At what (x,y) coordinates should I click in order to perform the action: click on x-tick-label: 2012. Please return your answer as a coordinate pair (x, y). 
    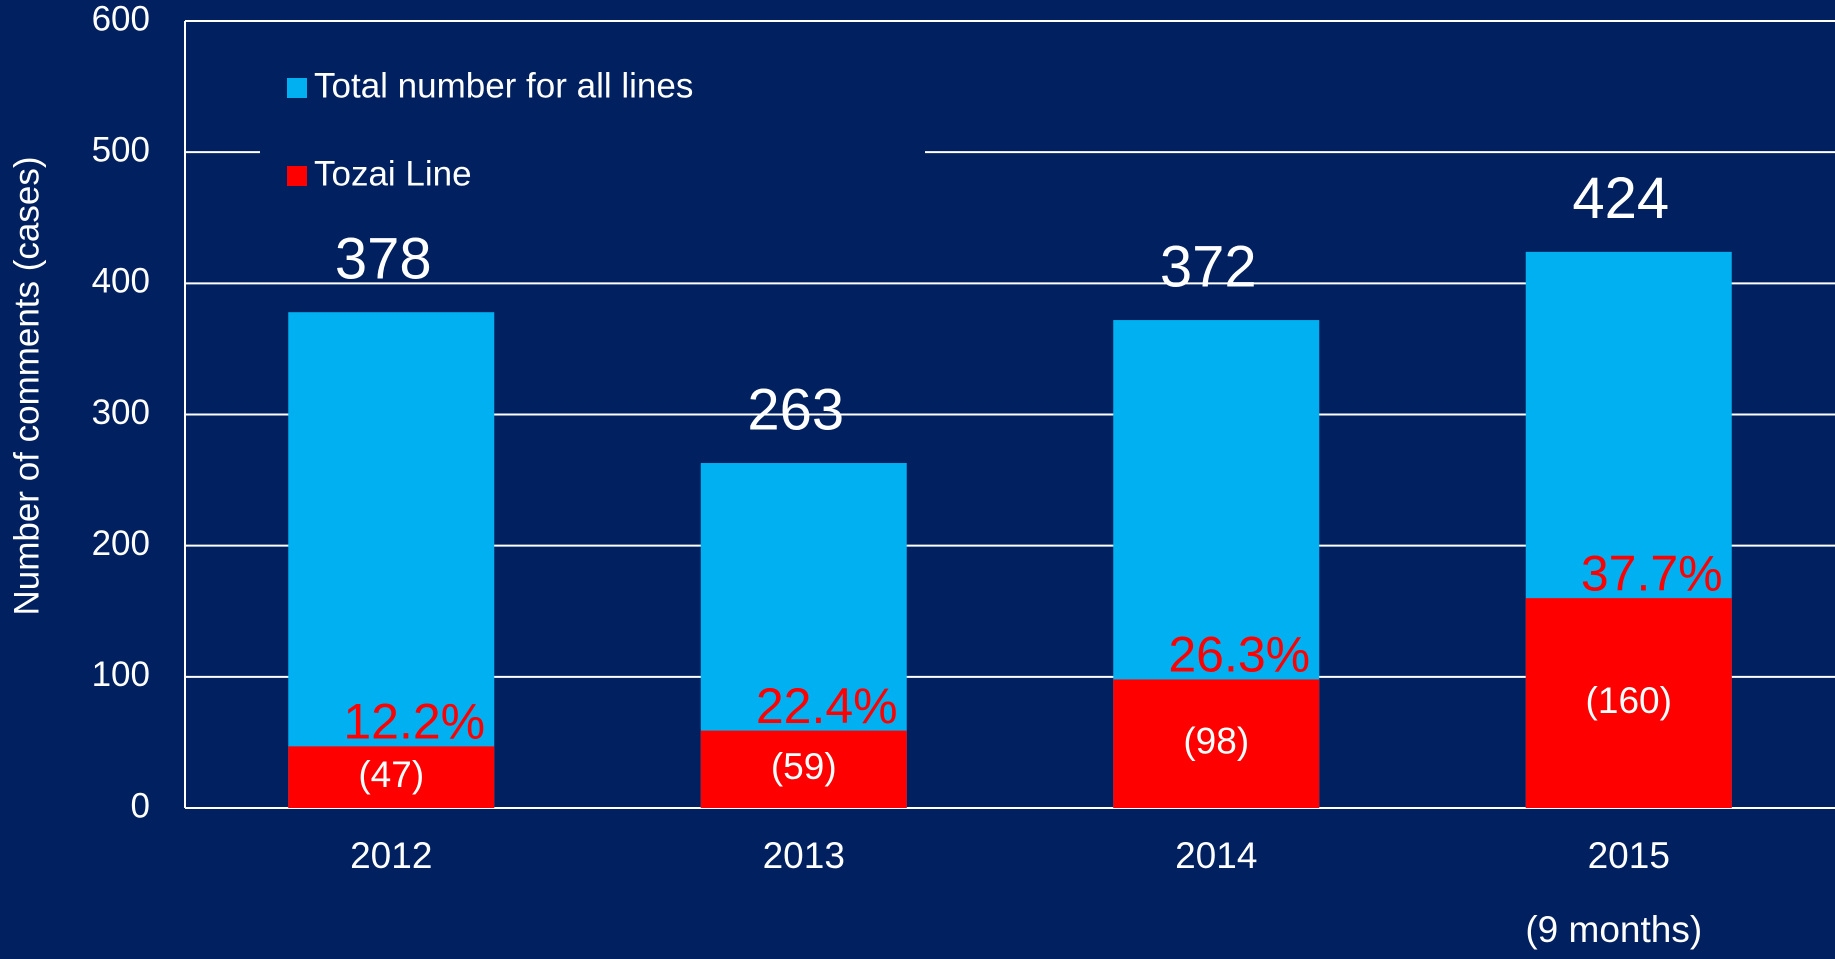
    Looking at the image, I should click on (391, 855).